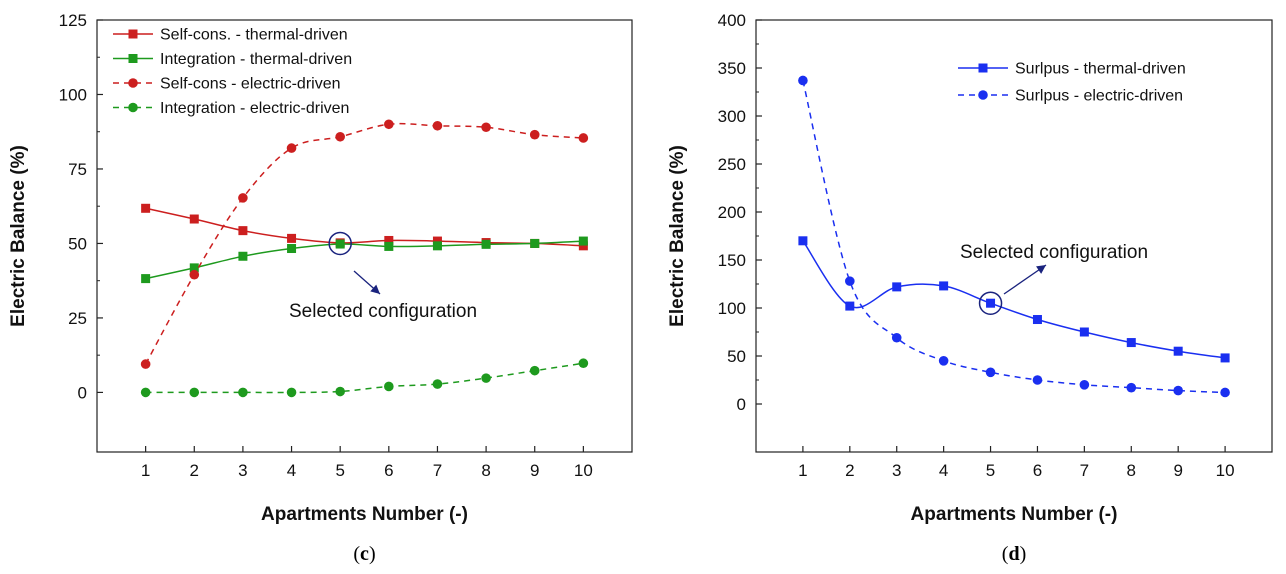 This screenshot has height=574, width=1286. What do you see at coordinates (732, 260) in the screenshot?
I see `y-tick-label: 150` at bounding box center [732, 260].